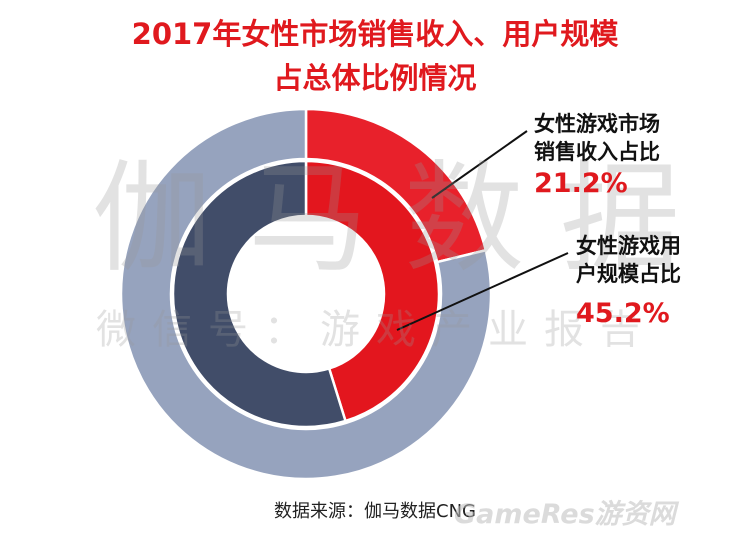 This screenshot has height=537, width=750. I want to click on outer-ring-percent: 21.2%, so click(581, 183).